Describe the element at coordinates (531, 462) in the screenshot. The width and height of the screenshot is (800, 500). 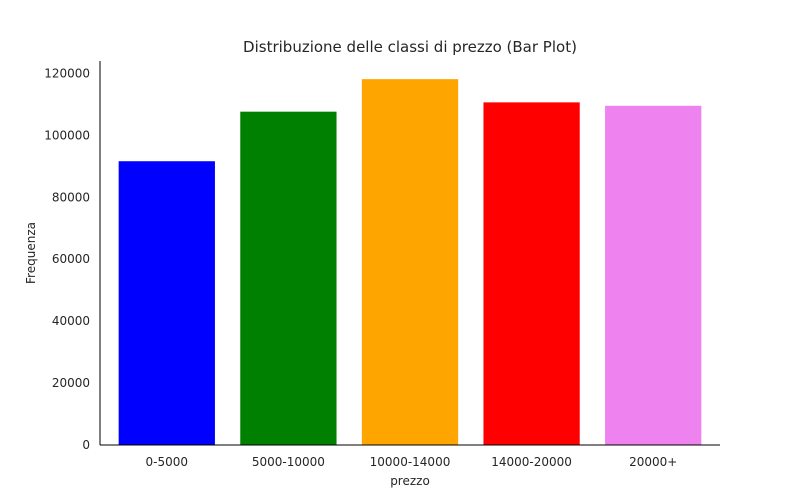
I see `x-tick-label: 14000-20000` at that location.